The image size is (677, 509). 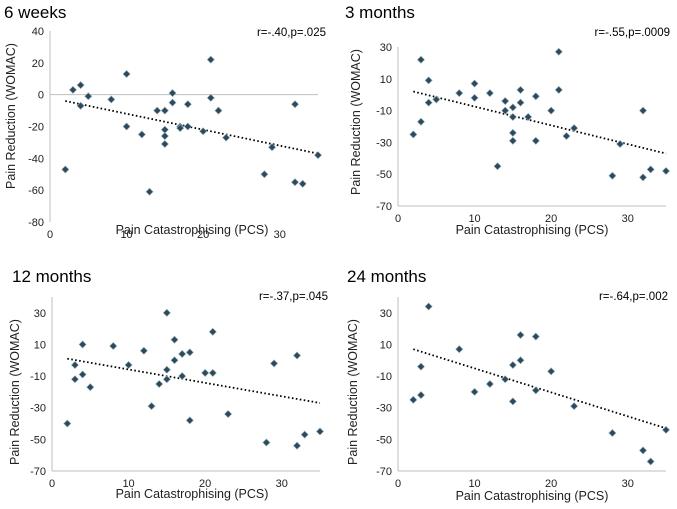 What do you see at coordinates (36, 223) in the screenshot?
I see `y-tick-label: -80` at bounding box center [36, 223].